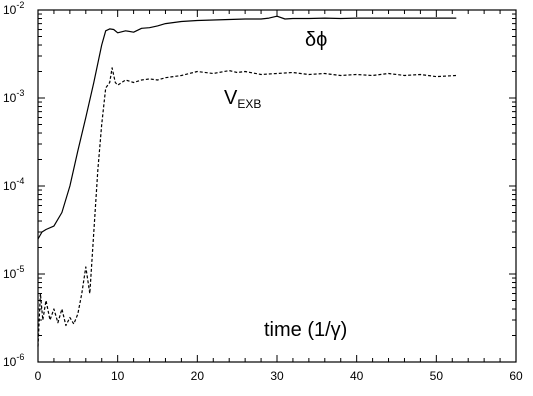  What do you see at coordinates (316, 40) in the screenshot?
I see `dphi-label: δϕ` at bounding box center [316, 40].